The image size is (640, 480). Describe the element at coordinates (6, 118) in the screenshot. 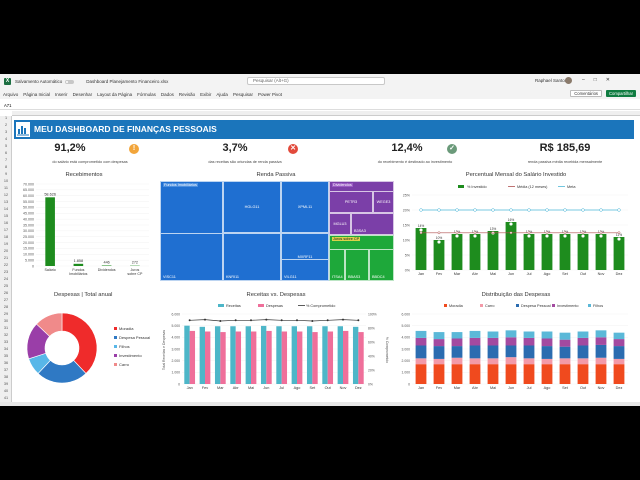

I see `row-number: 1` at that location.